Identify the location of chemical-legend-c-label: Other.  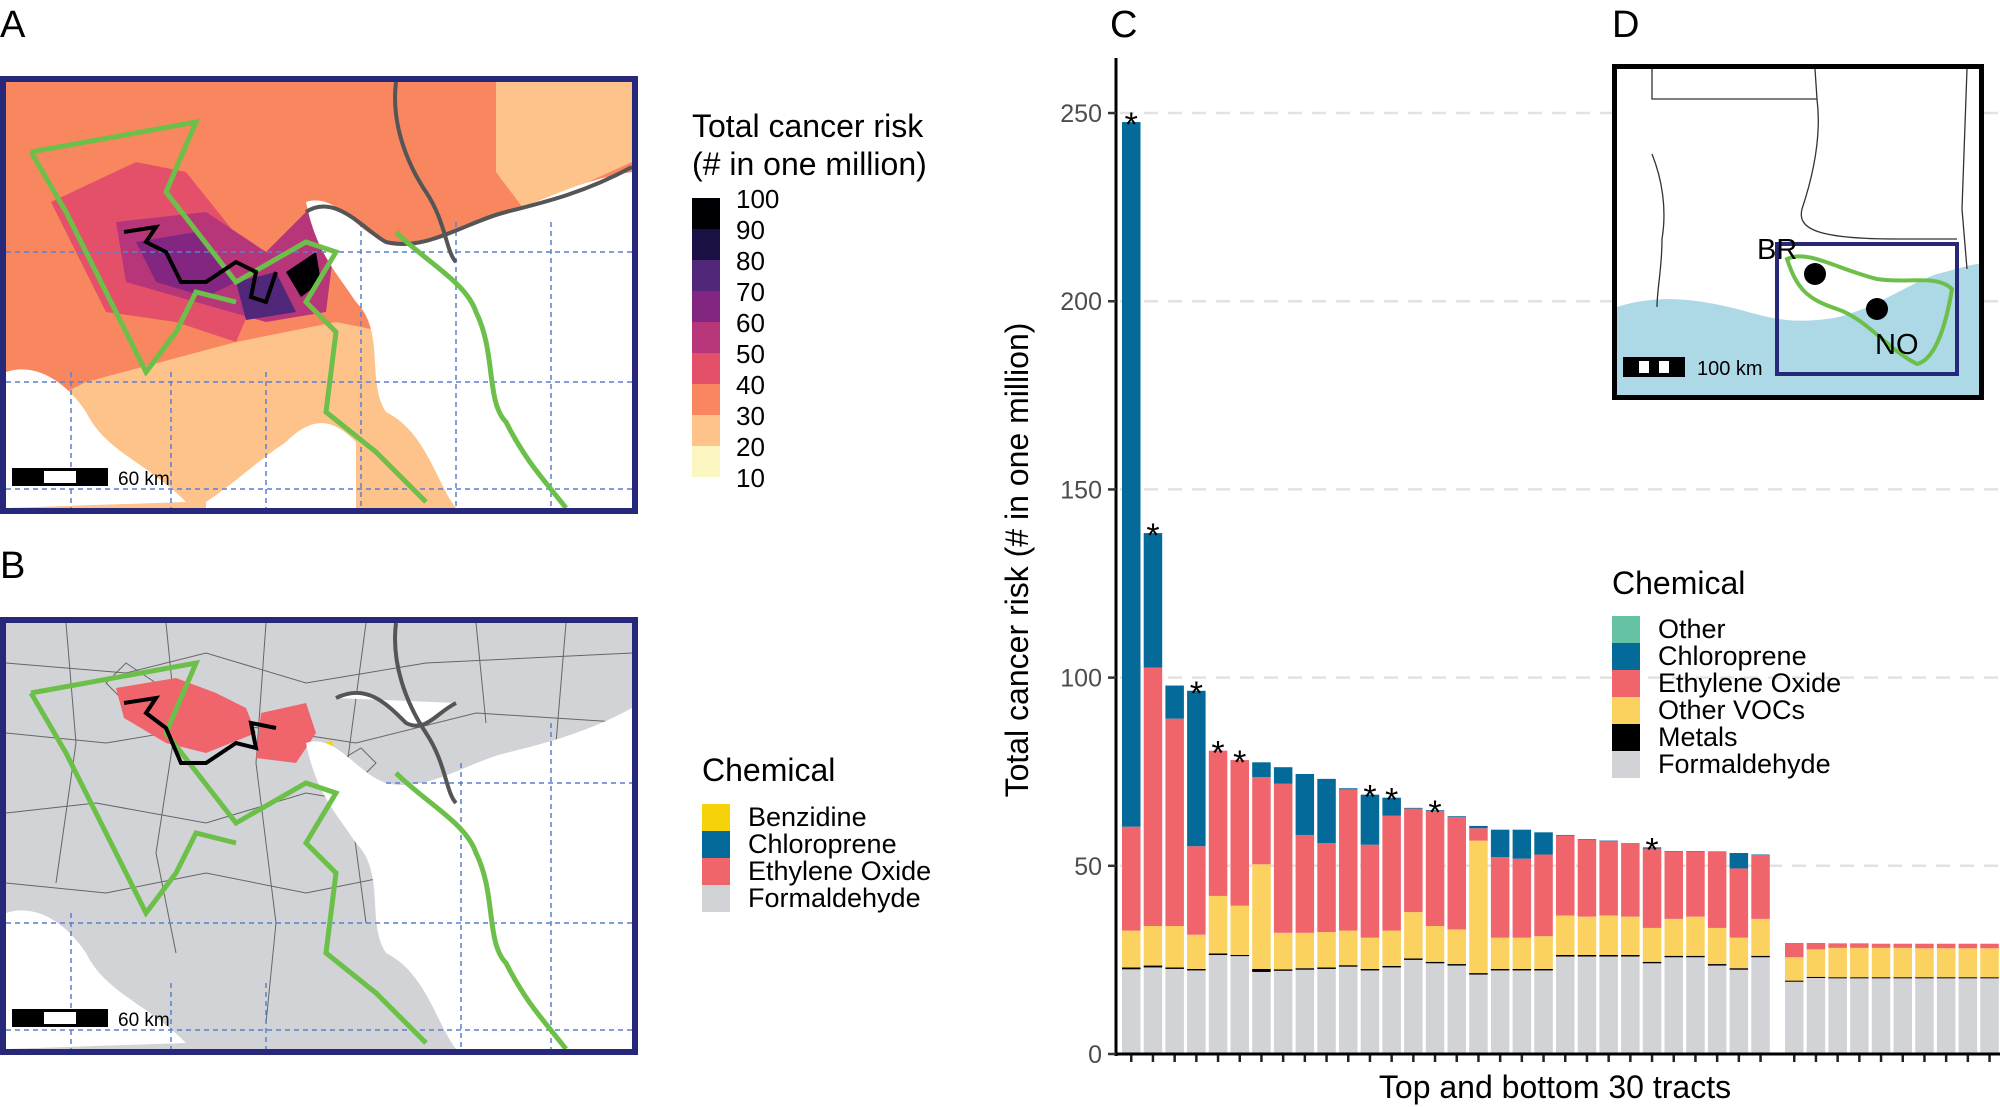
(1692, 629).